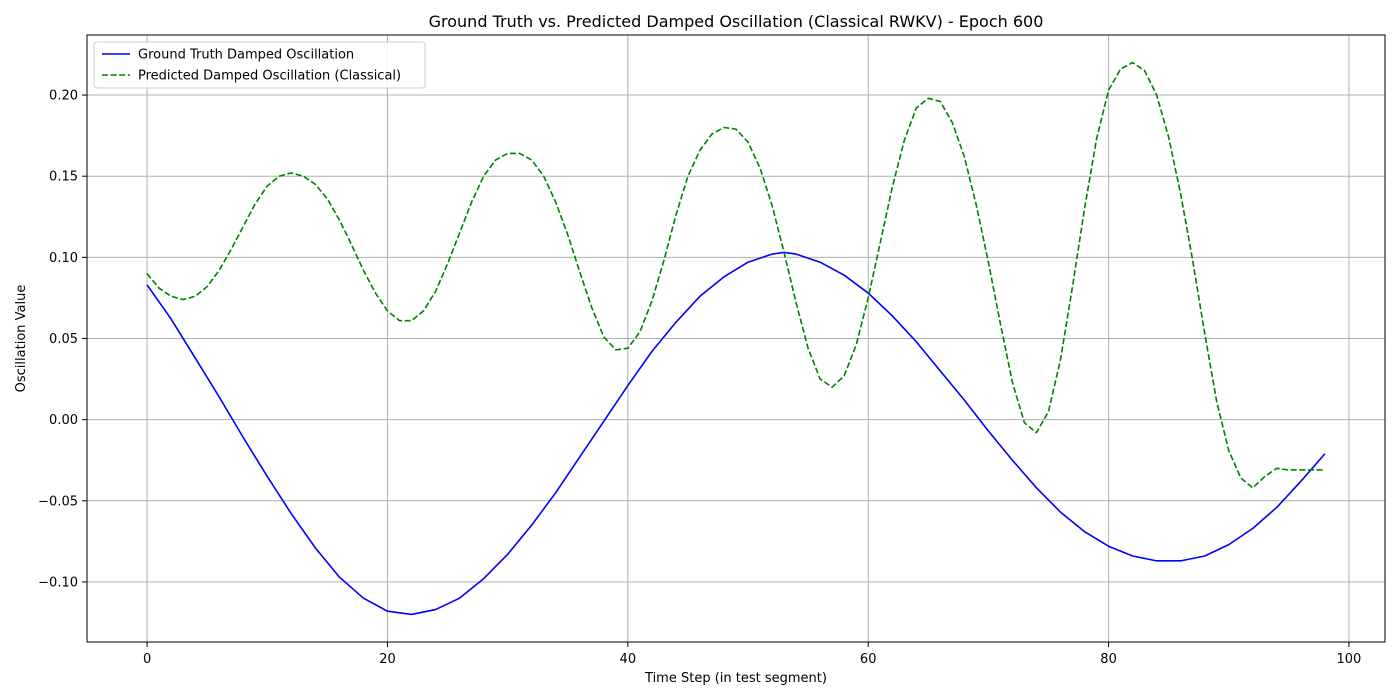 The image size is (1400, 700). Describe the element at coordinates (63, 258) in the screenshot. I see `y-tick-label: 0.10` at that location.